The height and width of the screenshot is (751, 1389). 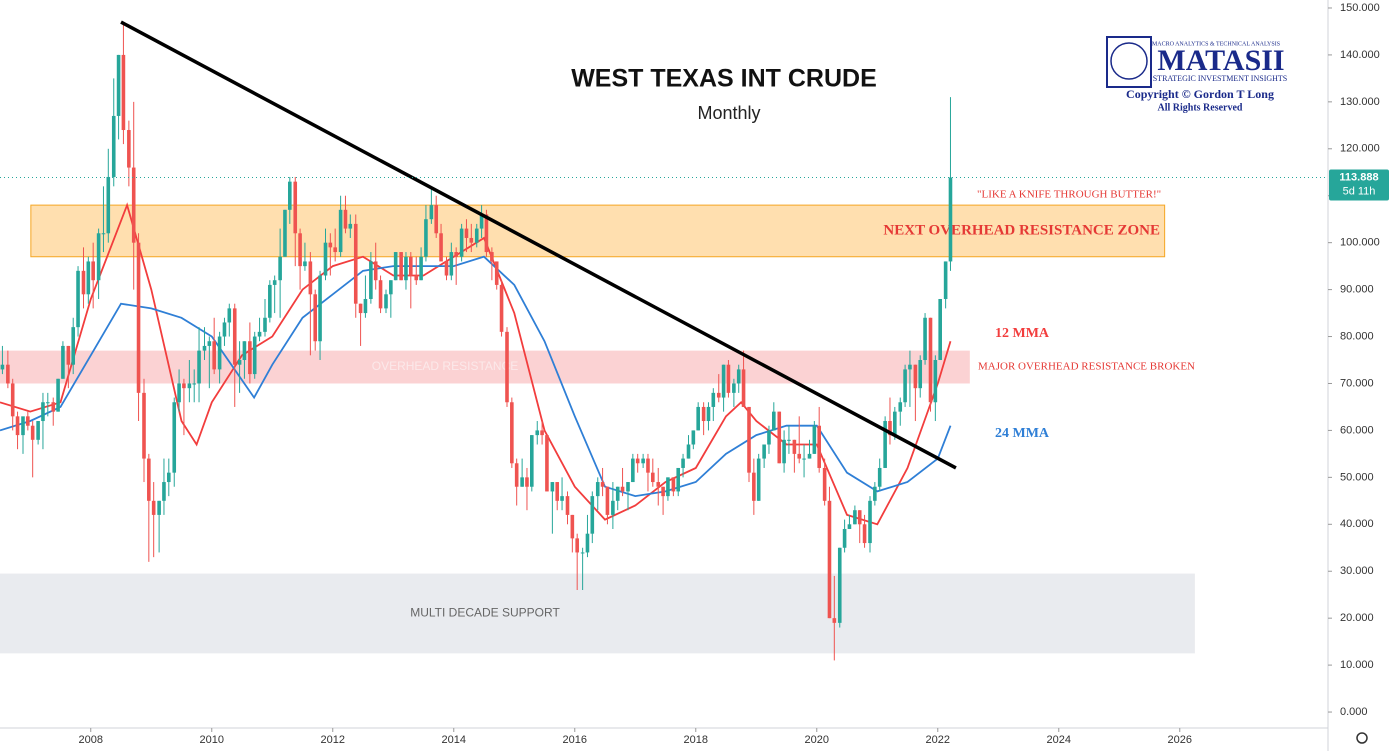 I want to click on logo-text: All Rights Reserved, so click(x=1200, y=107).